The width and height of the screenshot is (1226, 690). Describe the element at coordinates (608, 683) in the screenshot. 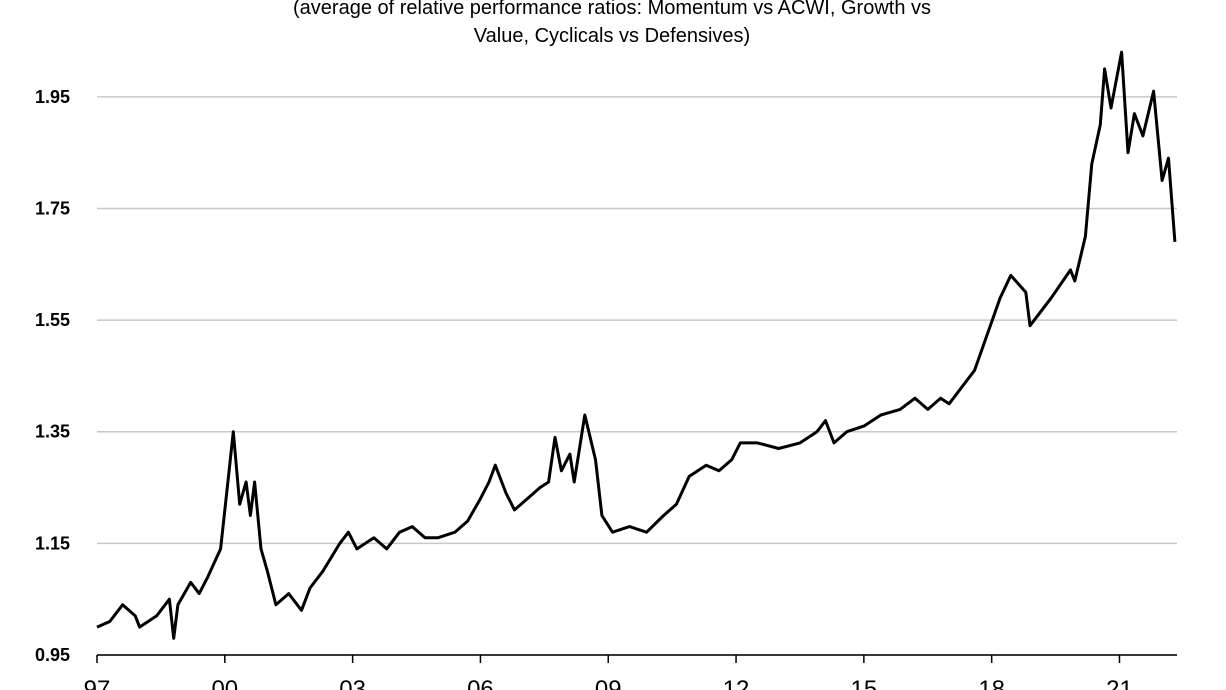

I see `x-tick-label: 09` at that location.